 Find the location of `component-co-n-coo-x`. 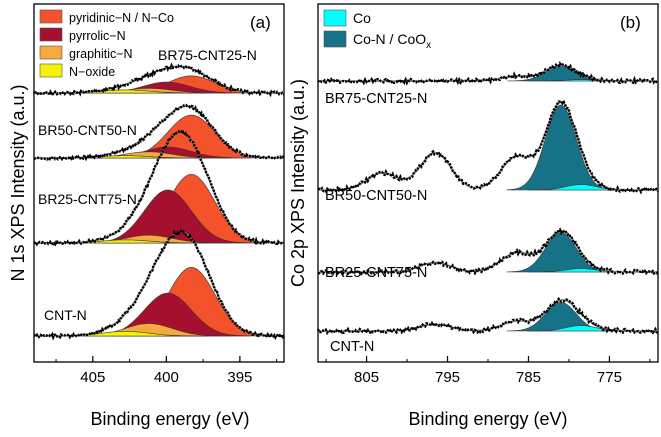

component-co-n-coo-x is located at coordinates (560, 147).